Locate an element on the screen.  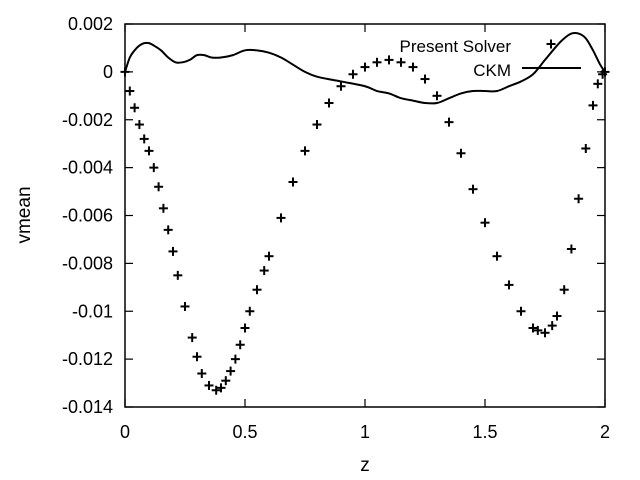
ckm-series is located at coordinates (365, 68).